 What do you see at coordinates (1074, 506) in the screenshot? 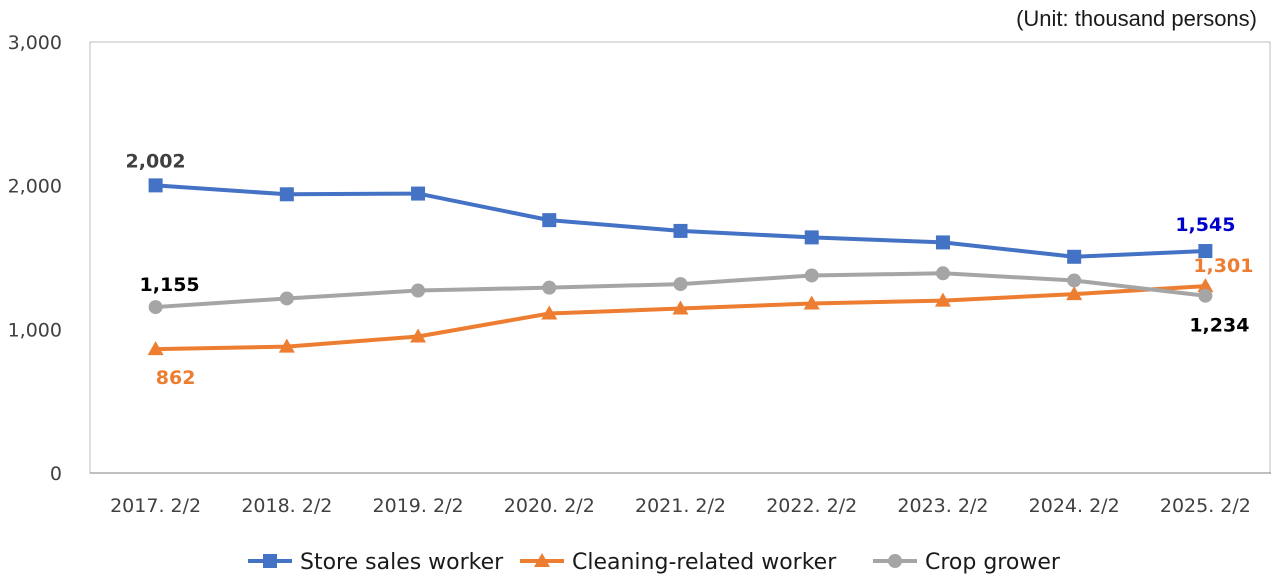
I see `x-tick-label: 2024. 2/2` at bounding box center [1074, 506].